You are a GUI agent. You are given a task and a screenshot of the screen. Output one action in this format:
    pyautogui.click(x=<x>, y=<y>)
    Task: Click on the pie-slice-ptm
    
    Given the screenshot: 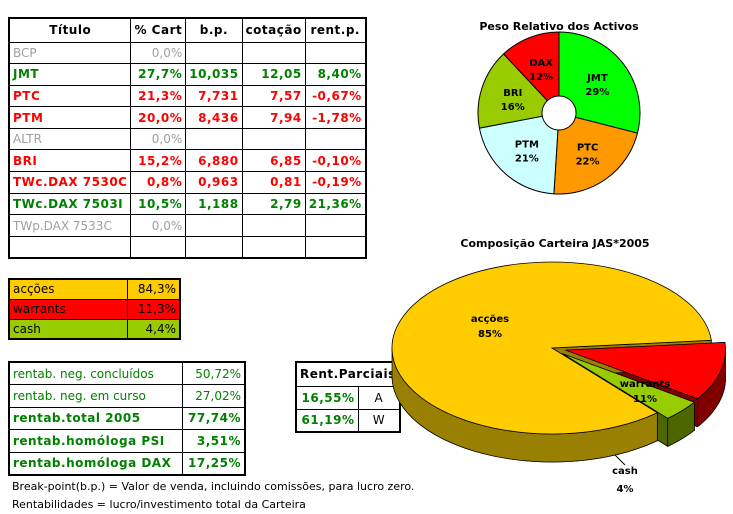 What is the action you would take?
    pyautogui.click(x=518, y=155)
    